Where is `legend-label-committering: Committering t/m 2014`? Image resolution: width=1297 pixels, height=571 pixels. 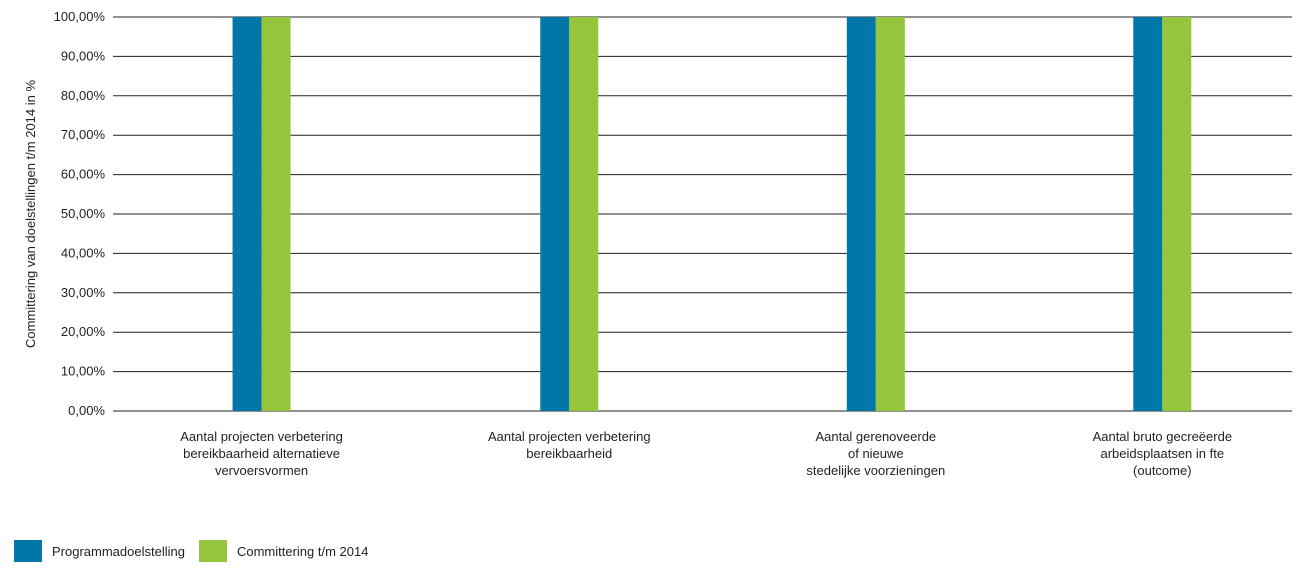 legend-label-committering: Committering t/m 2014 is located at coordinates (302, 551).